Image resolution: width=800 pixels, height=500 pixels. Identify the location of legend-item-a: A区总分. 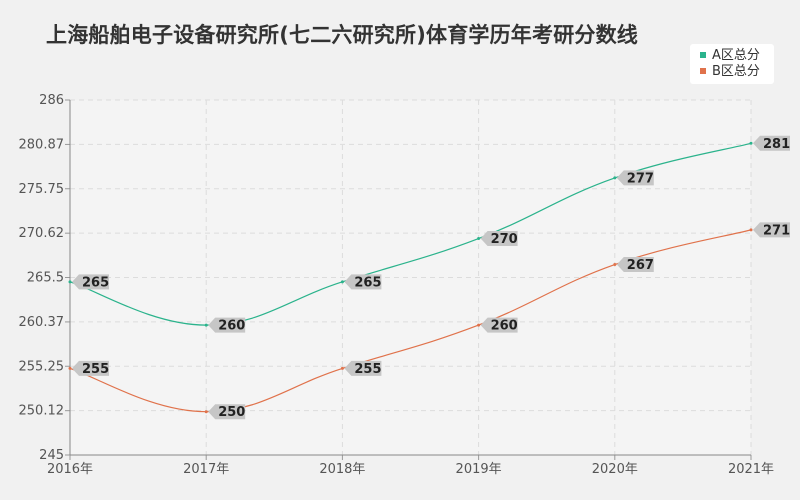
(730, 56).